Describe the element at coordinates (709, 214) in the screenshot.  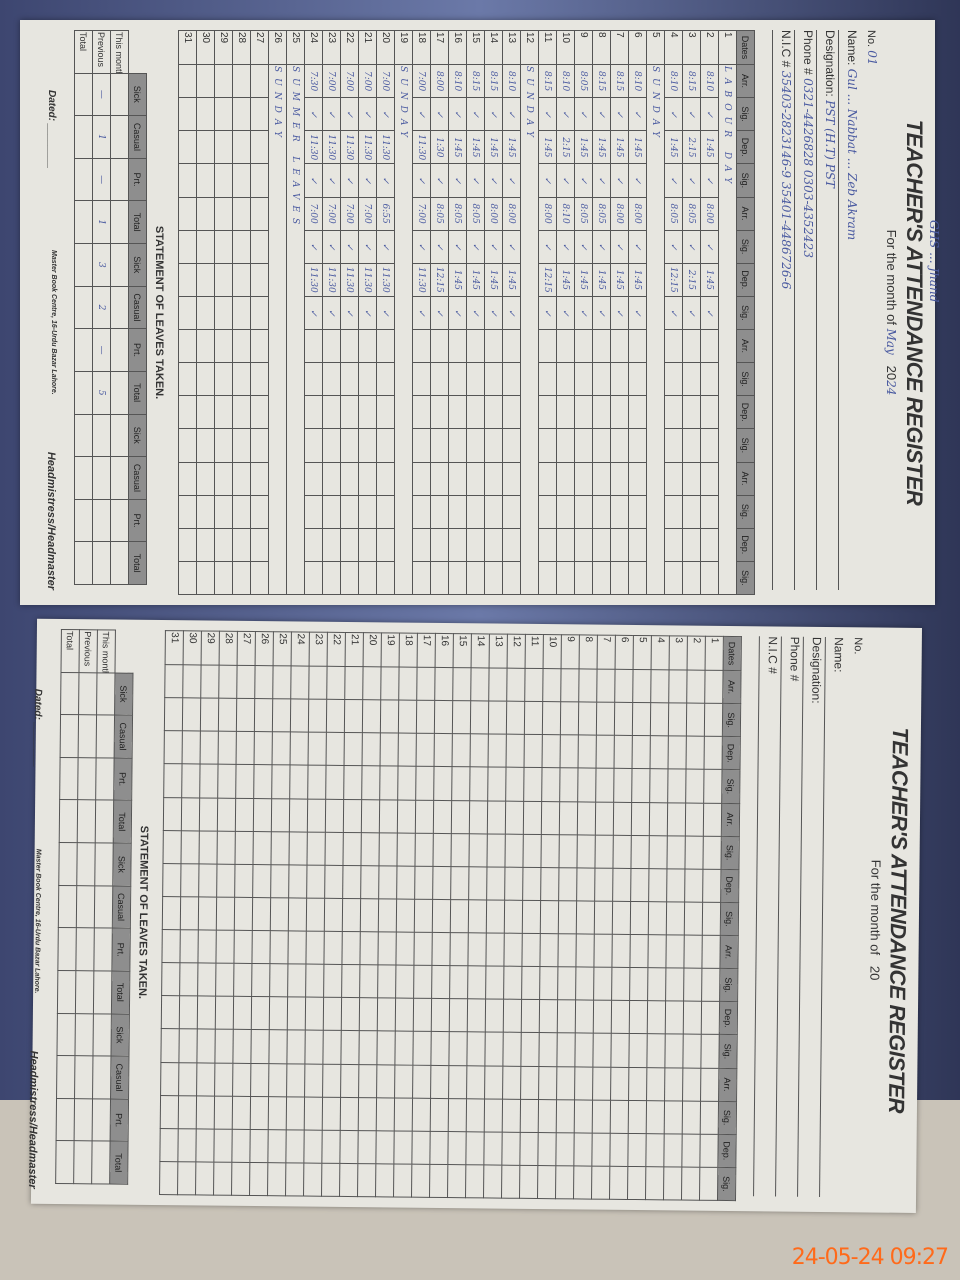
I see `time-cell: 8:00` at that location.